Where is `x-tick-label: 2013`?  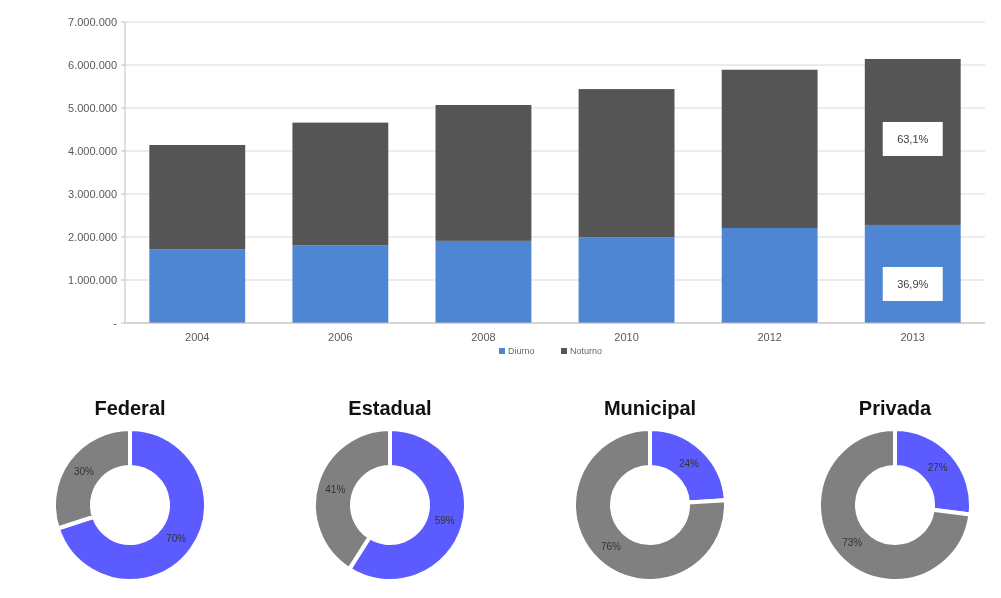
x-tick-label: 2013 is located at coordinates (912, 337).